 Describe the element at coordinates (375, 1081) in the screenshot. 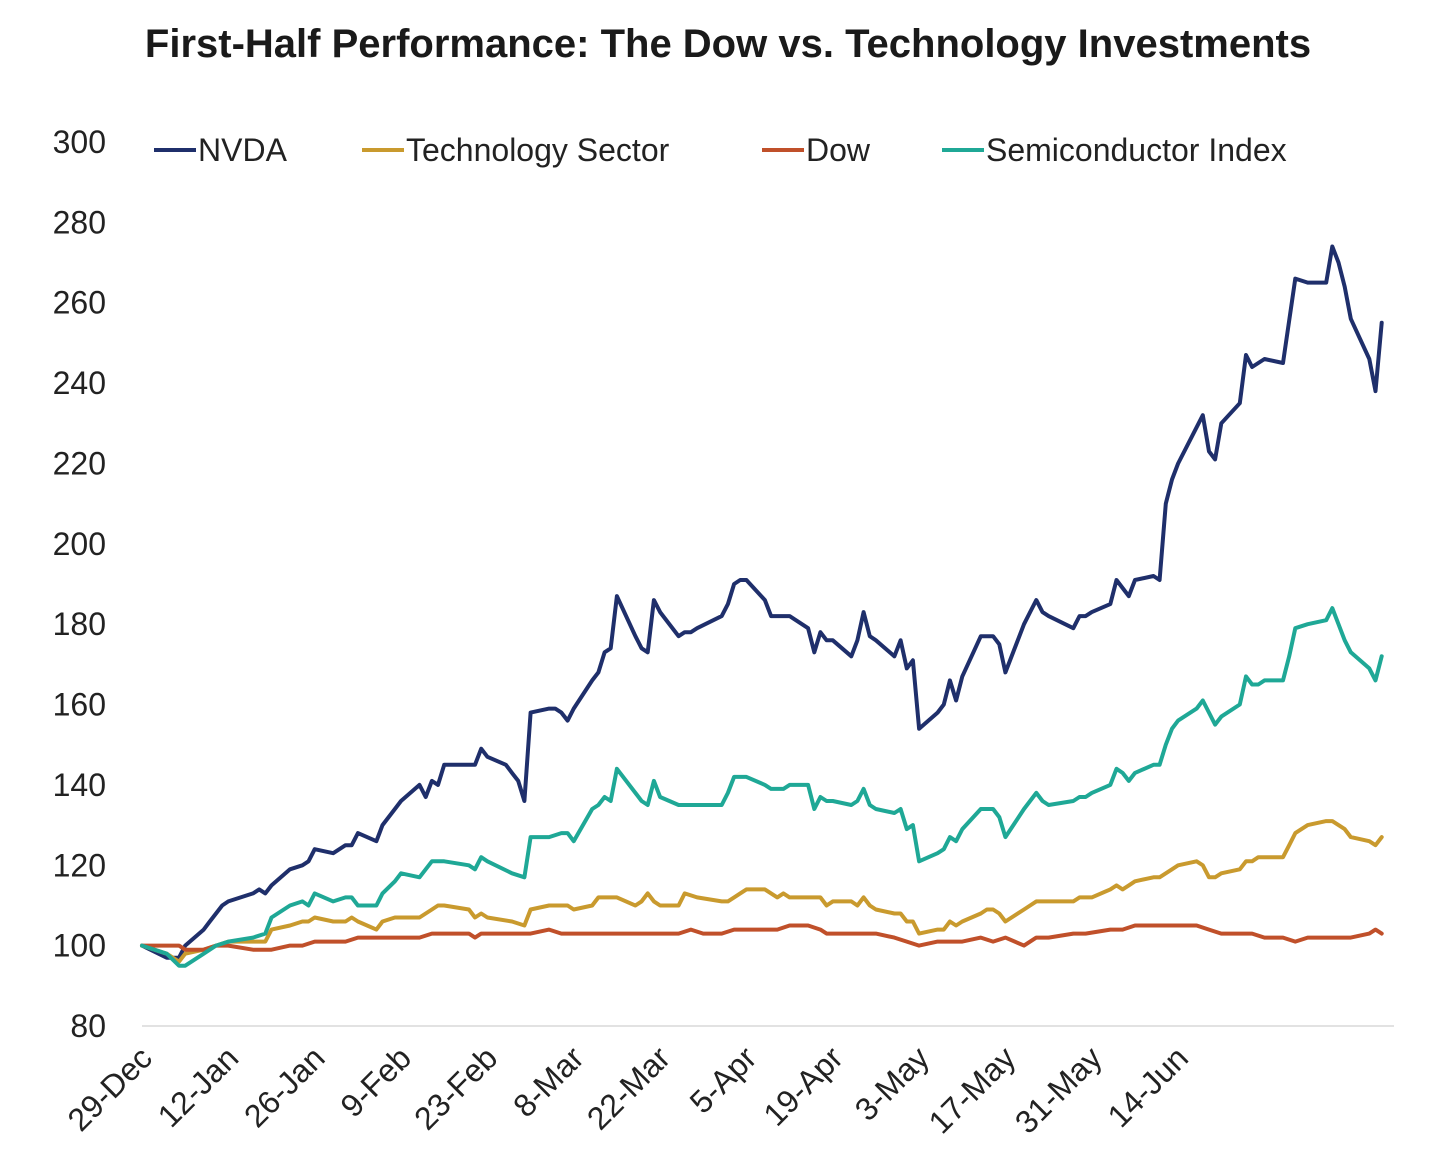

I see `x-tick-label: 9-Feb` at that location.